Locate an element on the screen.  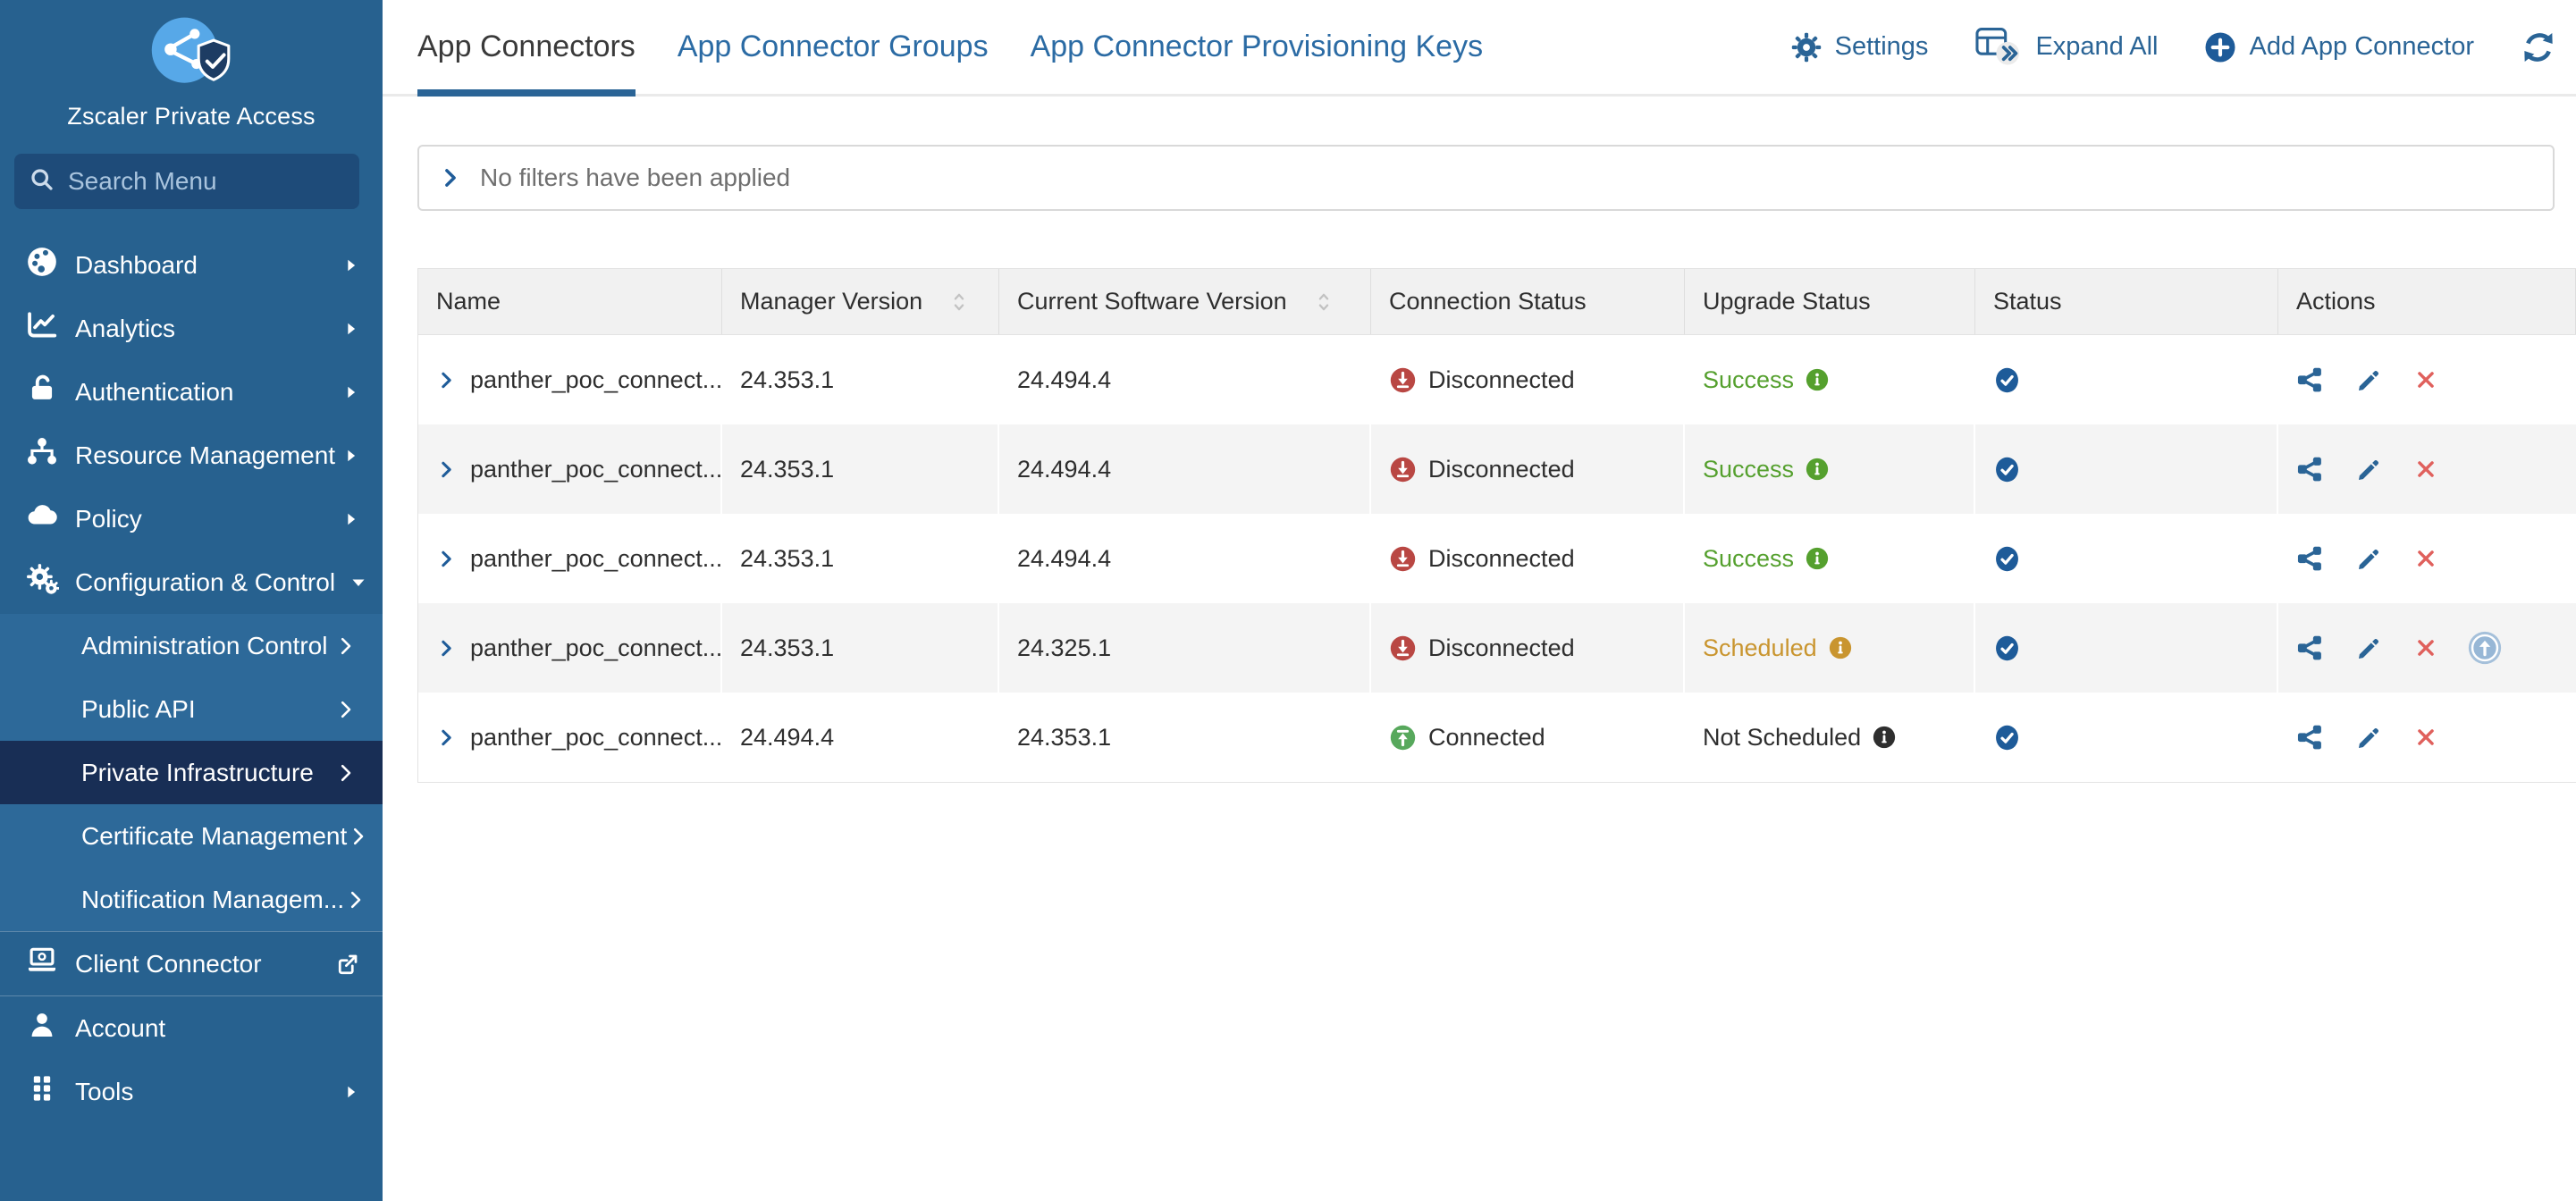
sidebar-item-label: Policy is located at coordinates (109, 518).